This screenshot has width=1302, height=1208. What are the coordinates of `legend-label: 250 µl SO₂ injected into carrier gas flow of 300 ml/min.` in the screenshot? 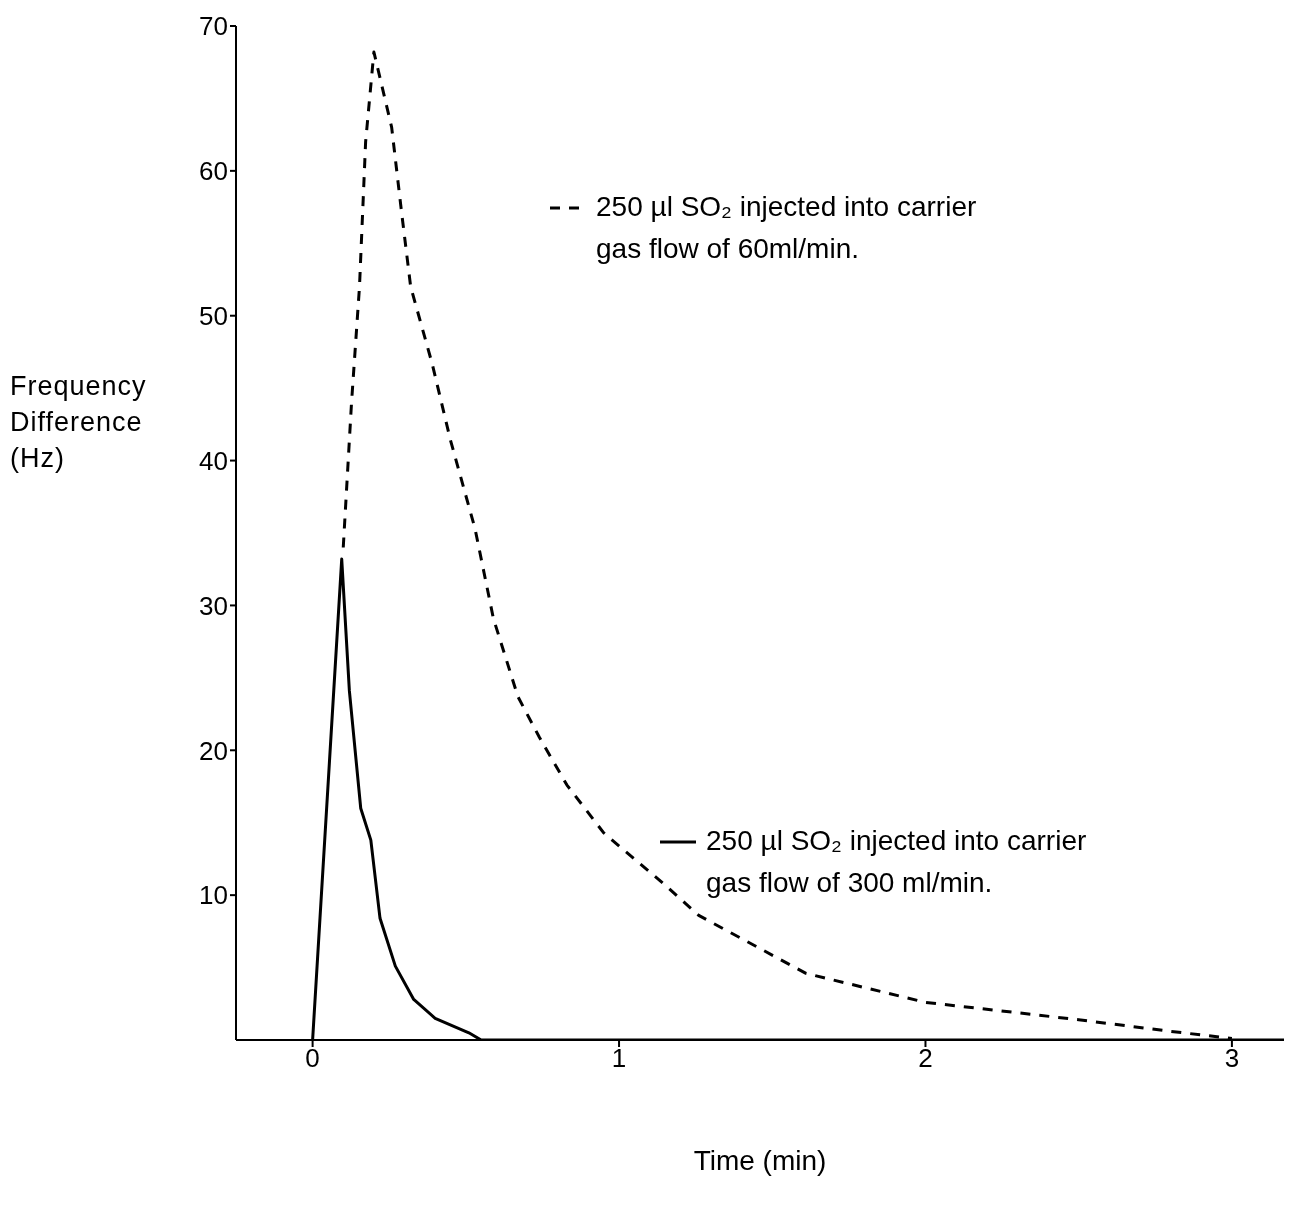 It's located at (897, 862).